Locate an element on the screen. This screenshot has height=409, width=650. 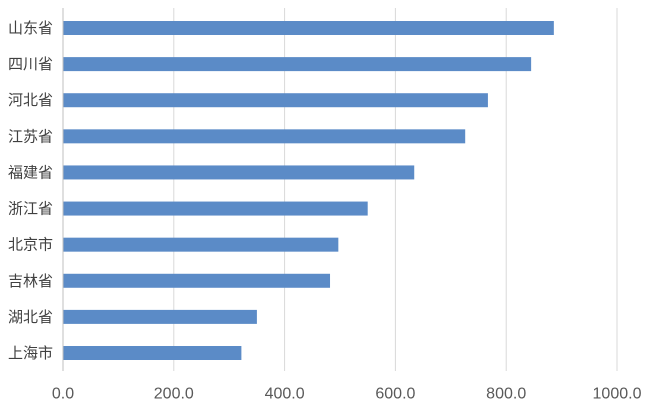
bar-上海市 is located at coordinates (152, 353).